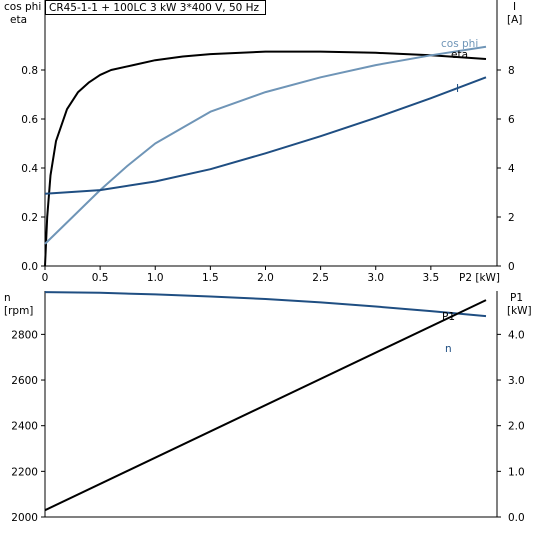  I want to click on bottom-right-tick-label: 3.0, so click(516, 381).